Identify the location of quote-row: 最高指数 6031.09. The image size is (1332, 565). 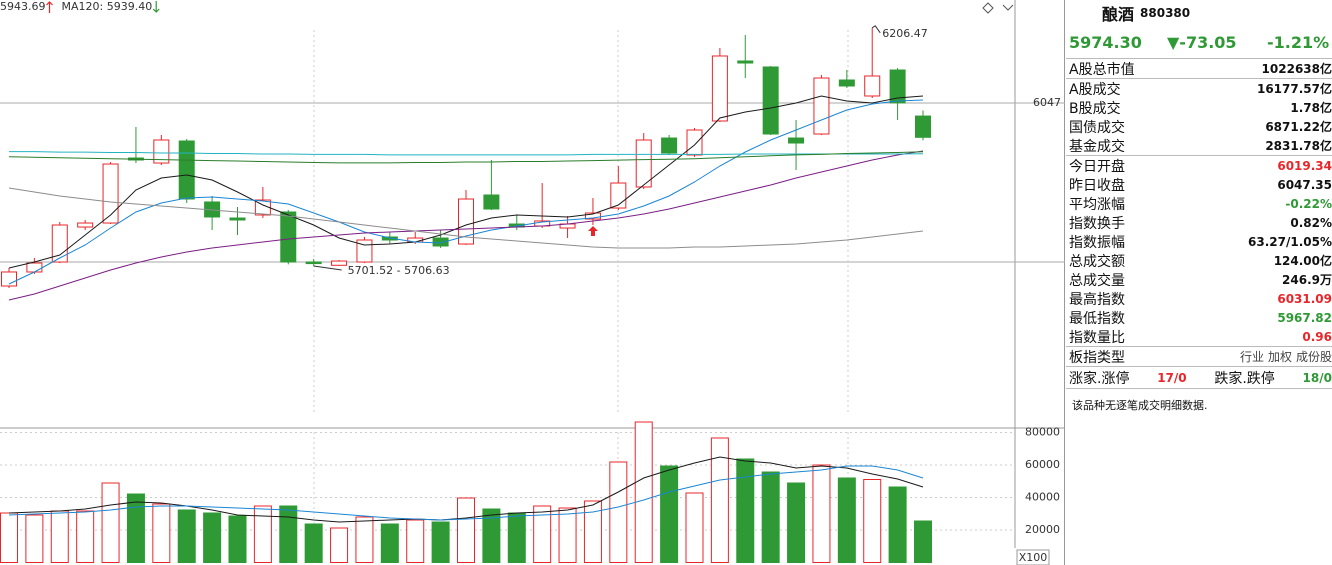
(1199, 298).